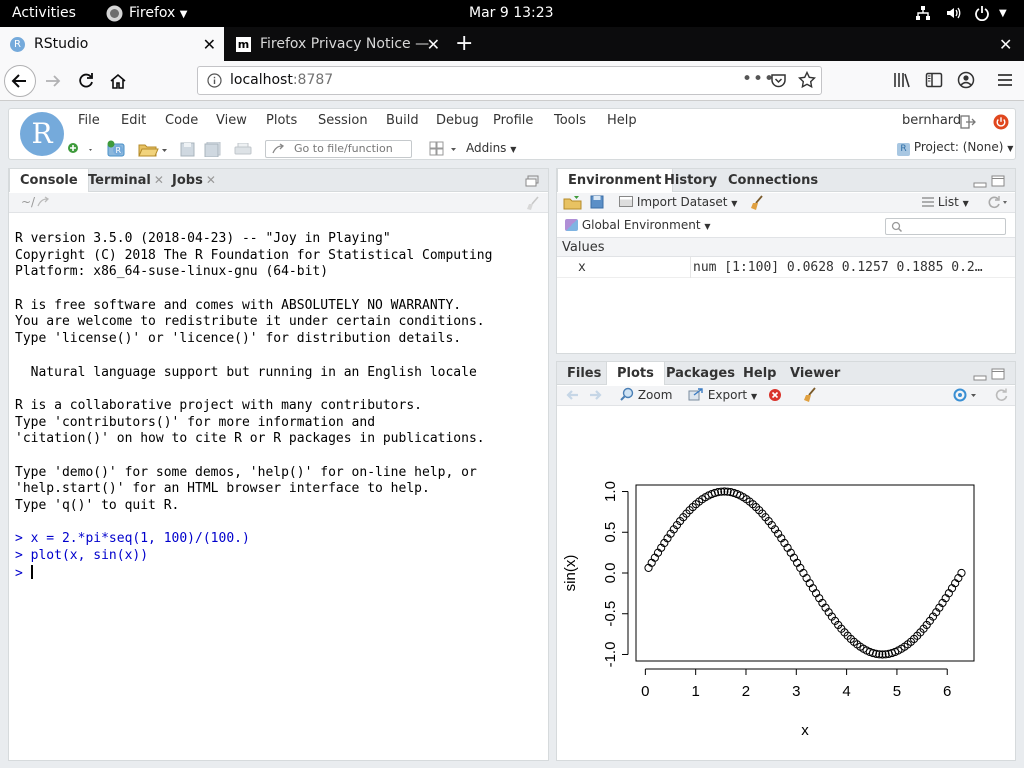 This screenshot has height=768, width=1024. I want to click on addins-menu: Addins ▼, so click(491, 148).